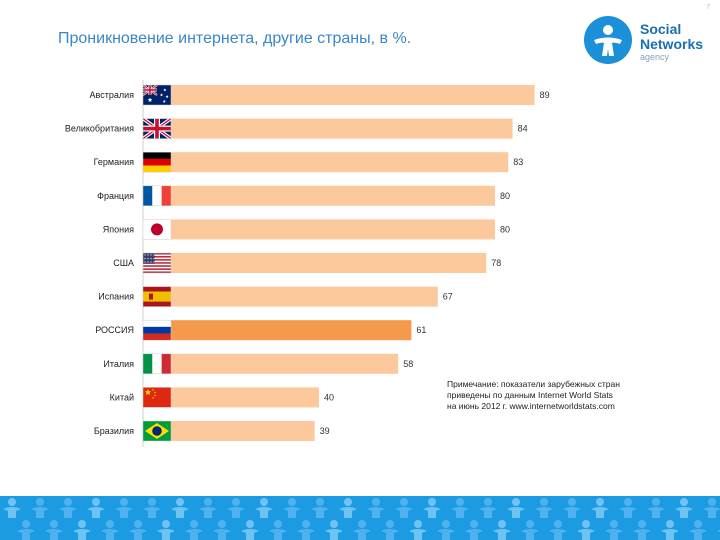 This screenshot has width=720, height=540. What do you see at coordinates (672, 44) in the screenshot?
I see `logo-word-networks: Networks` at bounding box center [672, 44].